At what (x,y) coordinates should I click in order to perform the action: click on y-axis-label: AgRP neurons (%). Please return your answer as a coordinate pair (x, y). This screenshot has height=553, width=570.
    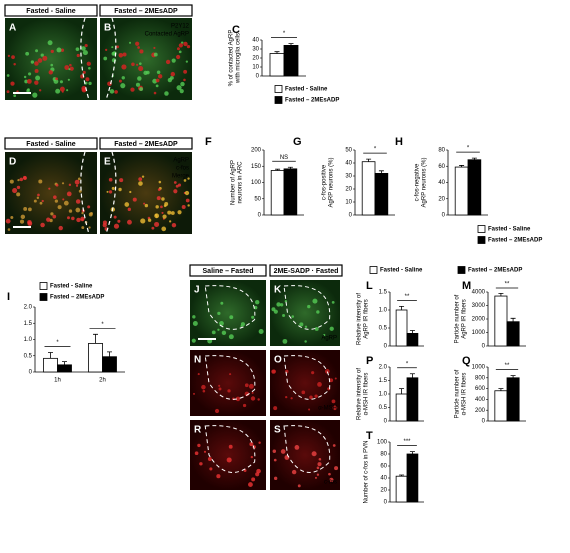
    Looking at the image, I should click on (425, 183).